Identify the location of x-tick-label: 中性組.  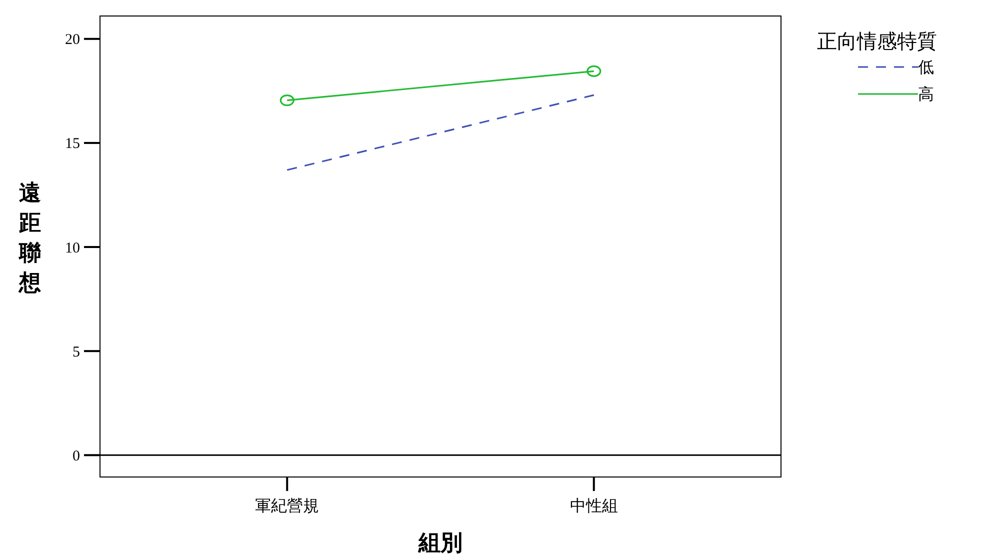
(594, 505).